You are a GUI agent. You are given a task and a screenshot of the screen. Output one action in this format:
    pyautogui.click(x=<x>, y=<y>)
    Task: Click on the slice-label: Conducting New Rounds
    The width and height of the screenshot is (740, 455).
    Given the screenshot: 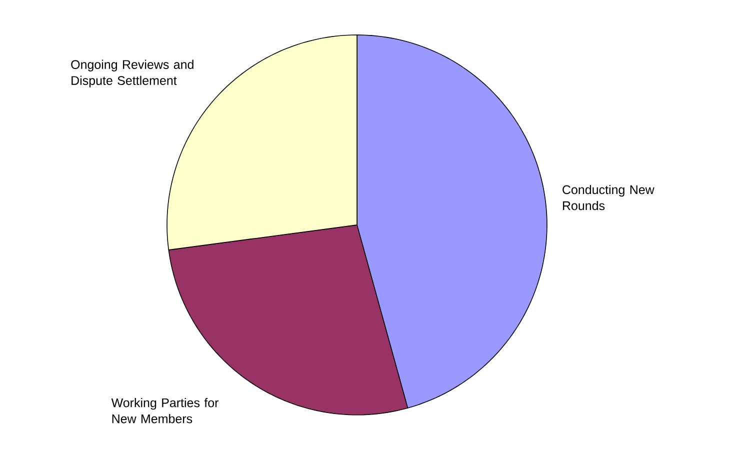 What is the action you would take?
    pyautogui.click(x=608, y=197)
    